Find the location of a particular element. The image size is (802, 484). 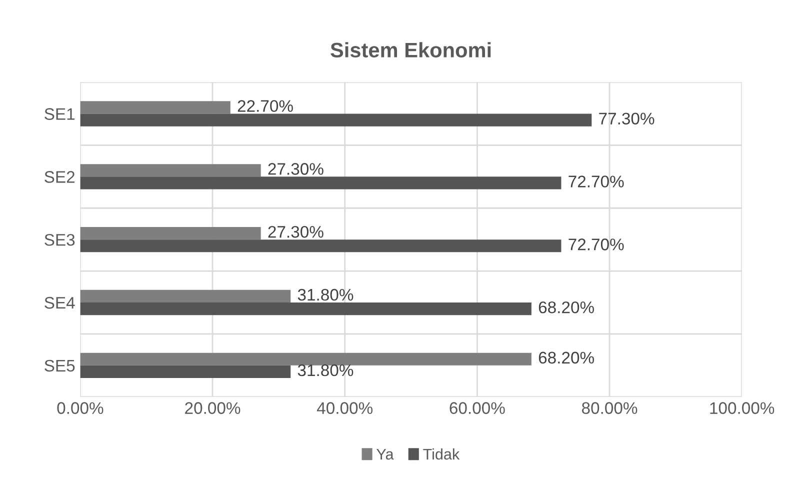

y-tick-label: SE4 is located at coordinates (59, 302).